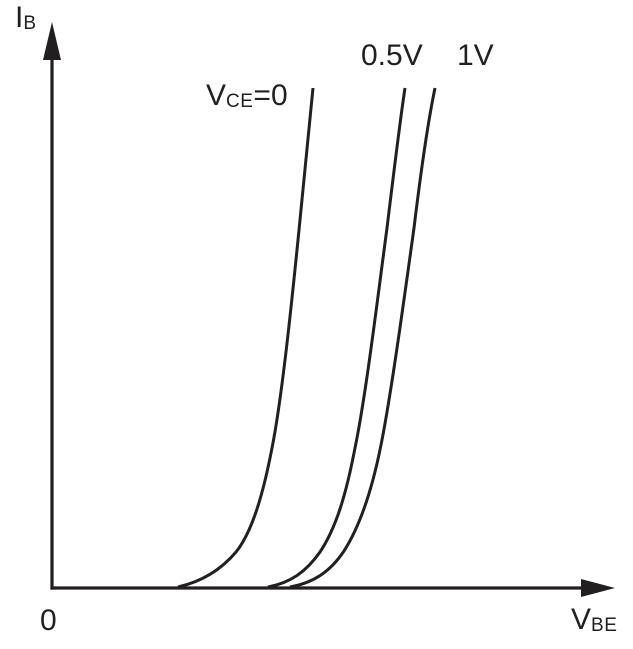 The height and width of the screenshot is (649, 633). Describe the element at coordinates (604, 625) in the screenshot. I see `x-axis-label-sub: BE` at that location.